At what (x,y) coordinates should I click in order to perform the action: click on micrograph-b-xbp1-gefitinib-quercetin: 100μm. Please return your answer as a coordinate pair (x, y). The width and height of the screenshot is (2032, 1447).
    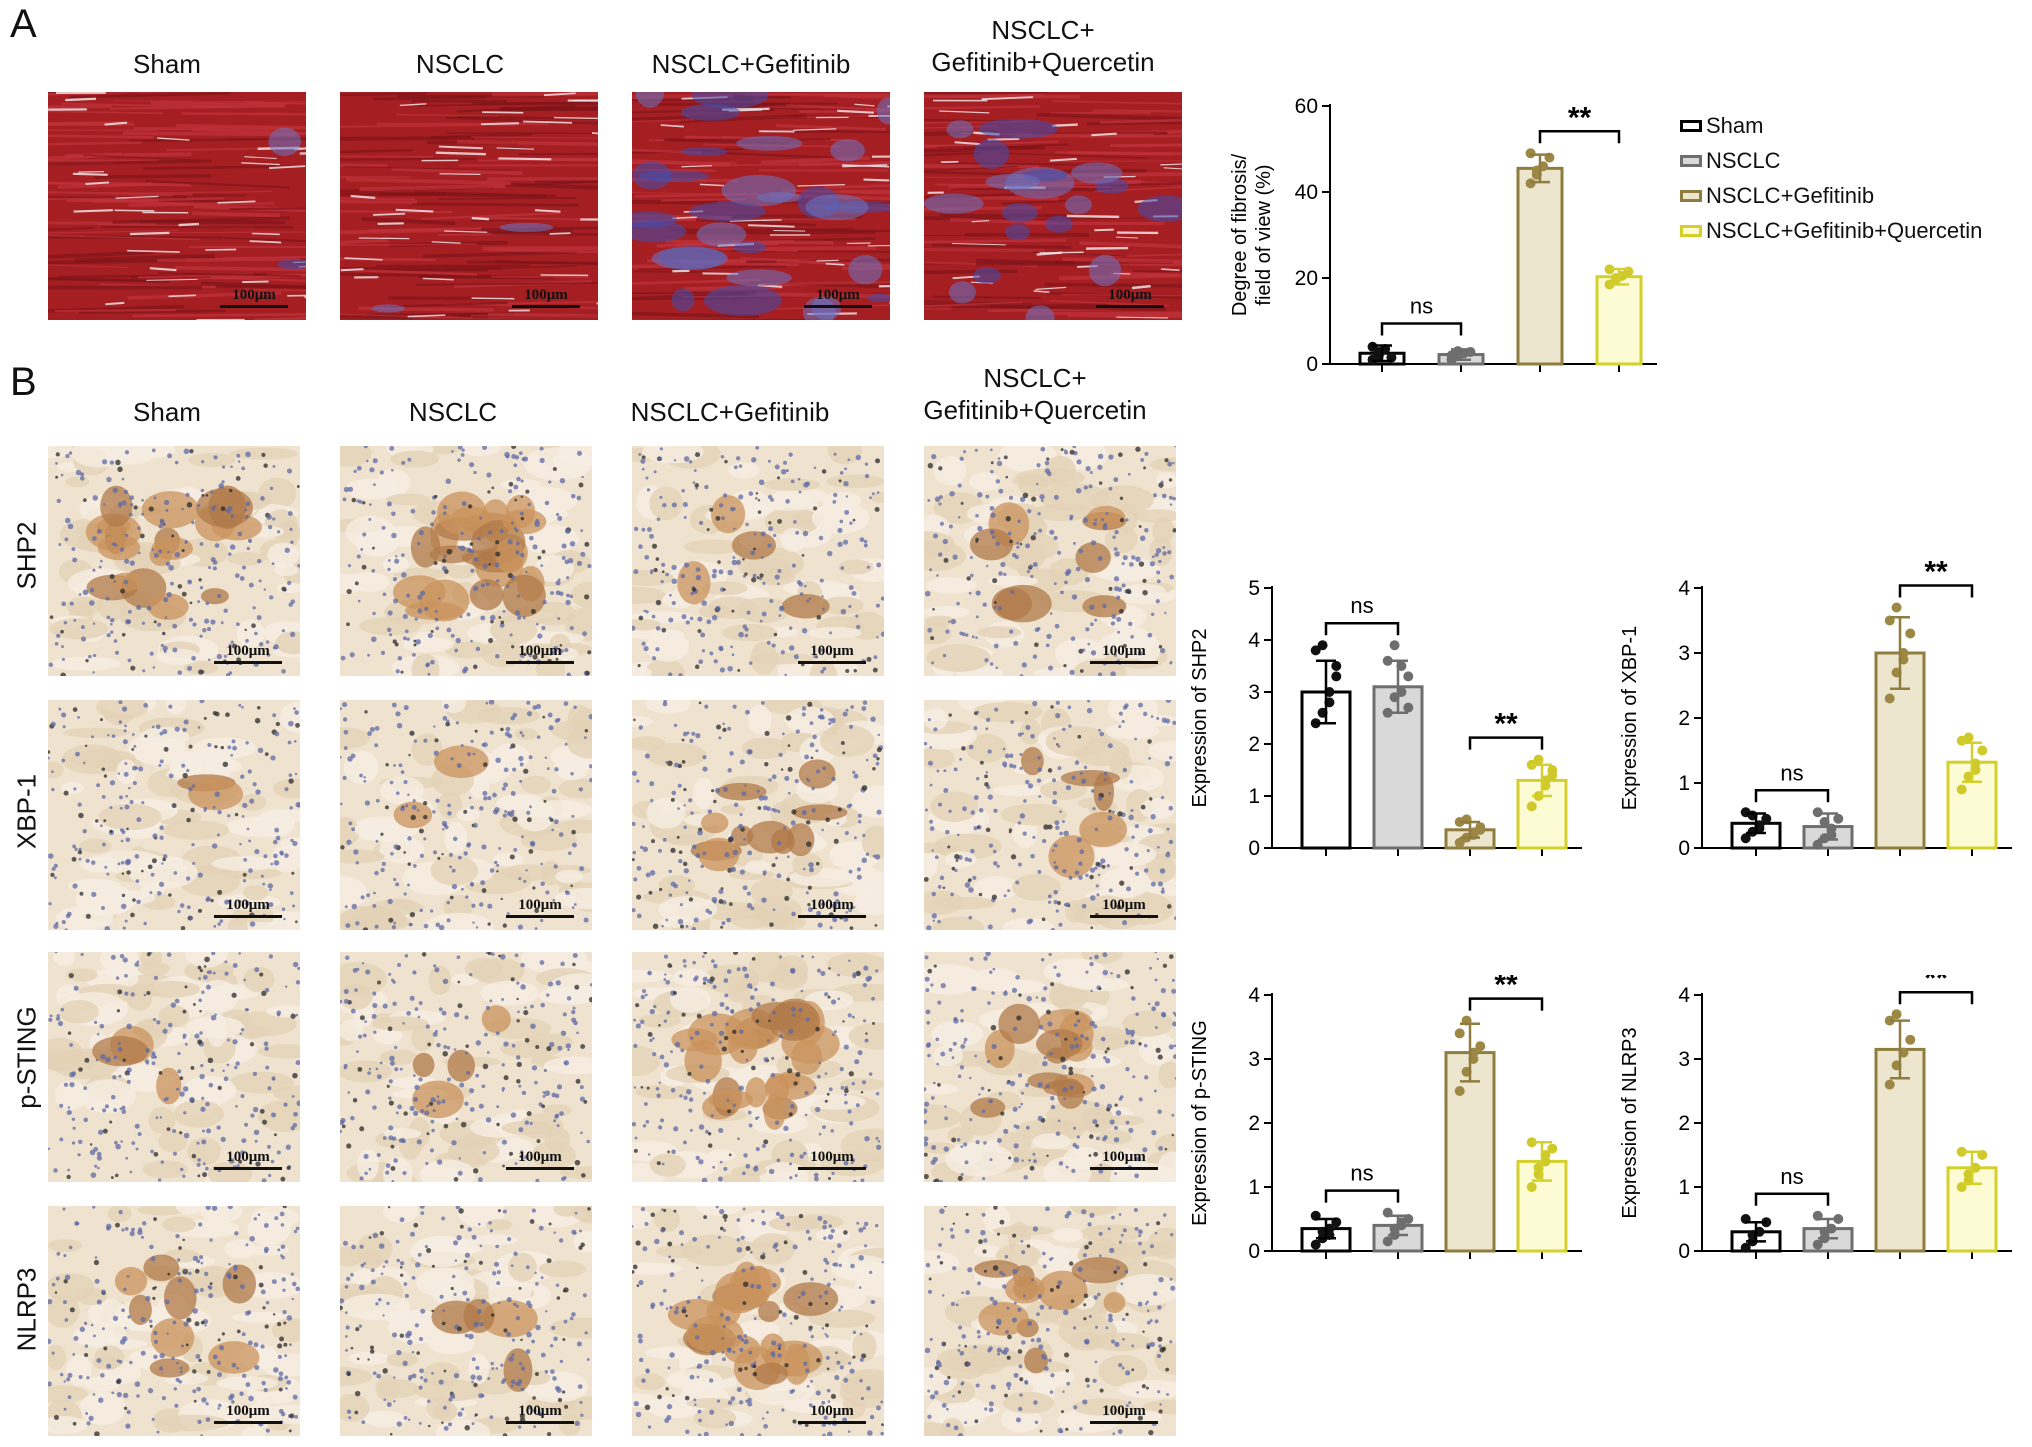
    Looking at the image, I should click on (1050, 815).